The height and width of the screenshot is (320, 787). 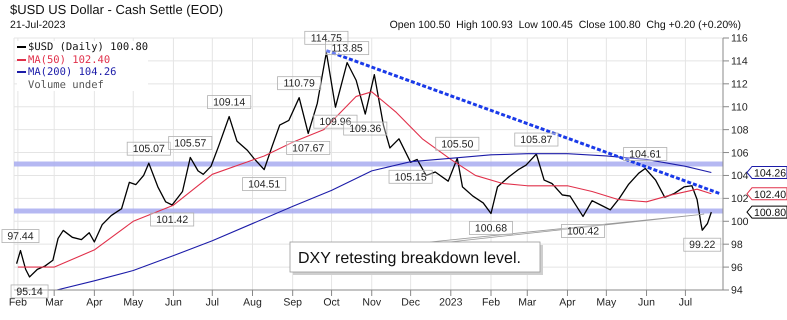 I want to click on annotation: 101.42, so click(x=172, y=220).